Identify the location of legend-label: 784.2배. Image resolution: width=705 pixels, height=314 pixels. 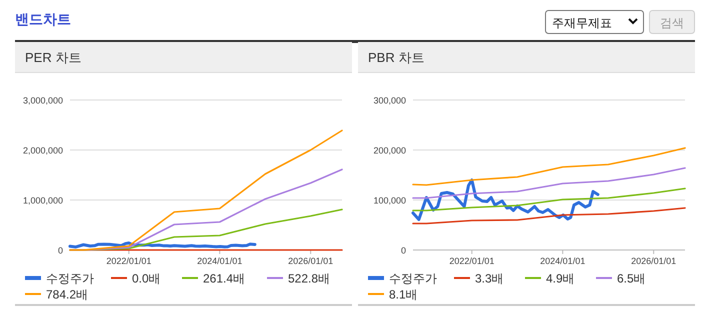
(67, 295).